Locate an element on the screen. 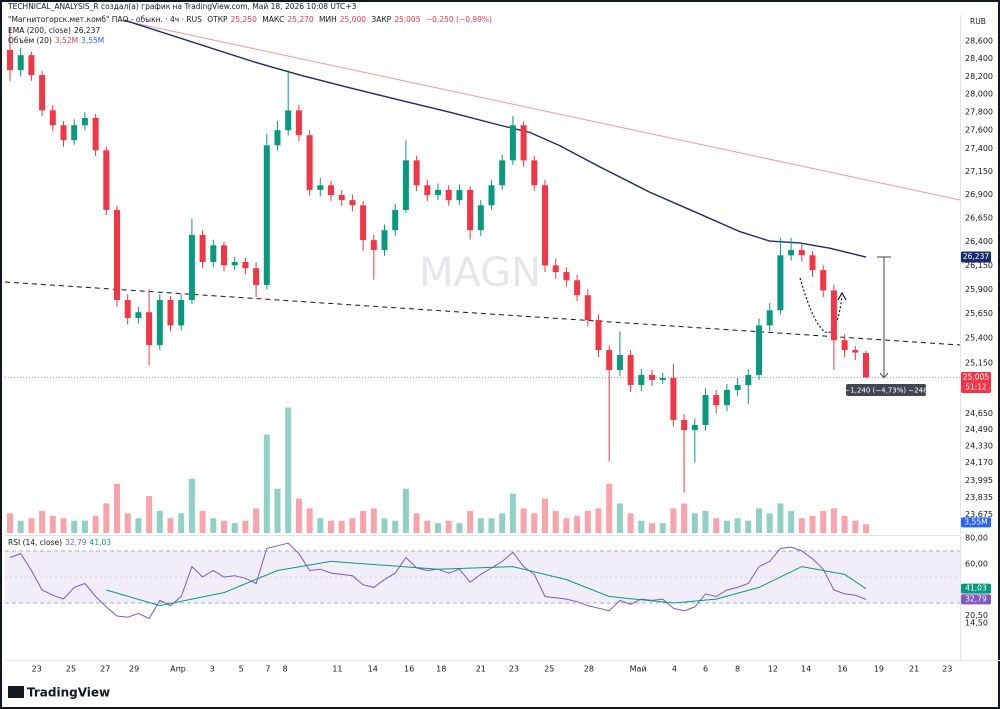  x-tick-label: 8 is located at coordinates (737, 669).